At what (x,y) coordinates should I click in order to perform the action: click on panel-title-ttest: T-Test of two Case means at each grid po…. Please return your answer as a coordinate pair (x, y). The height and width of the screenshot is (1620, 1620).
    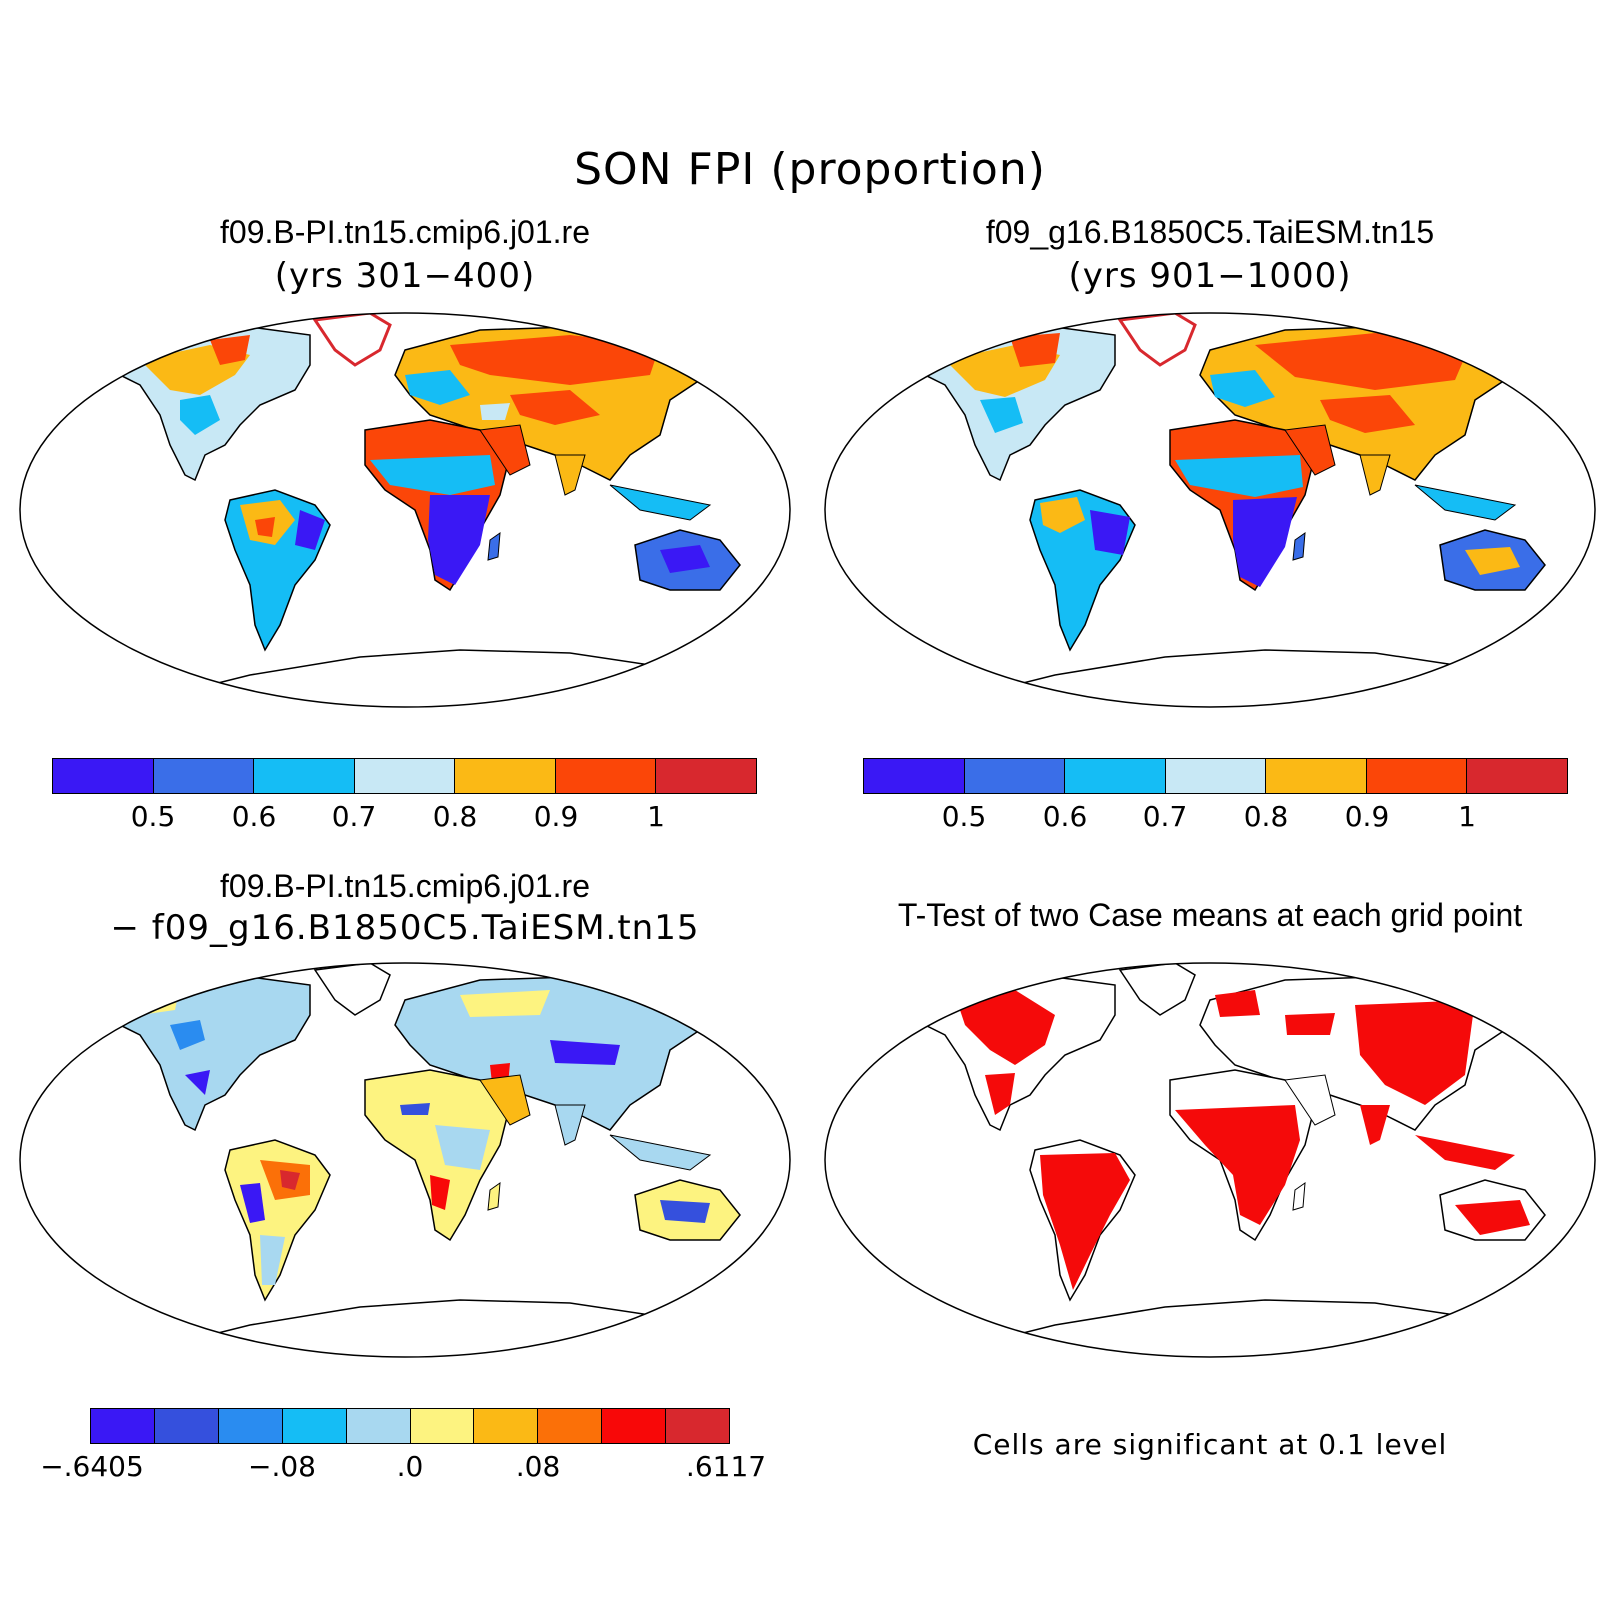
    Looking at the image, I should click on (1210, 915).